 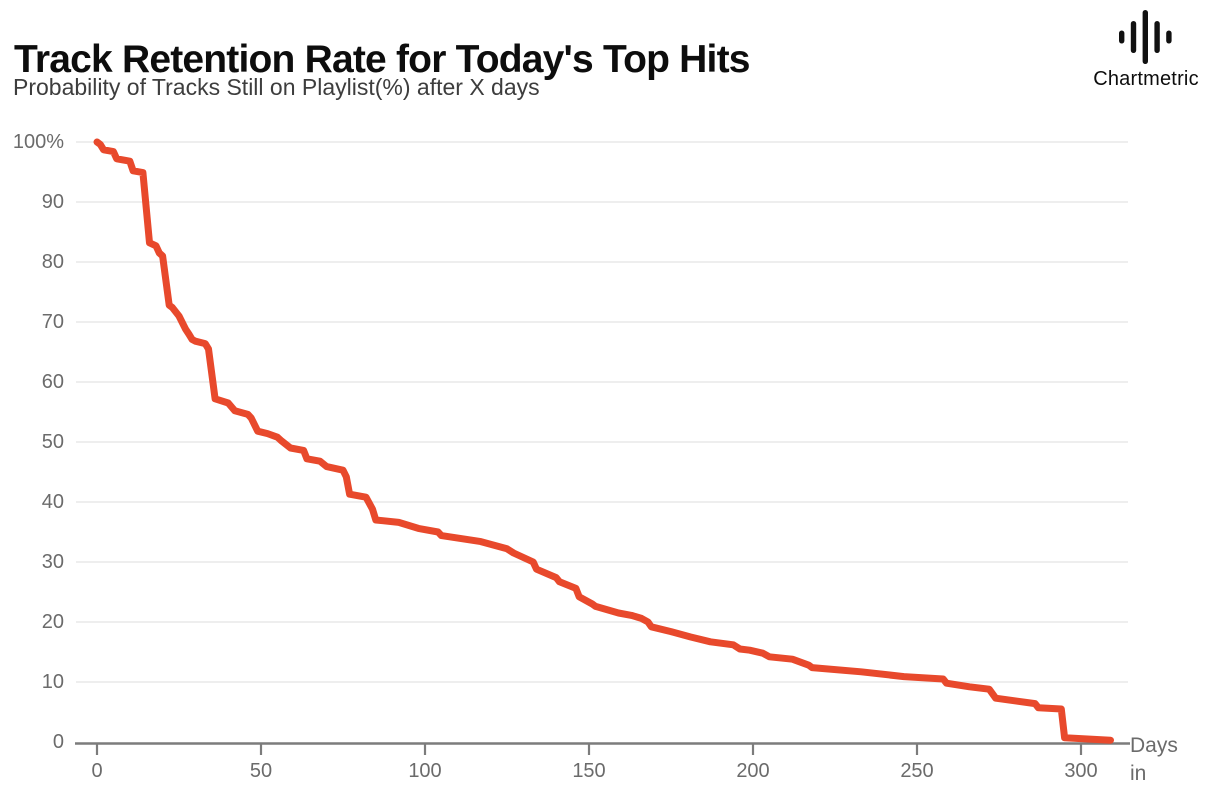 What do you see at coordinates (1146, 79) in the screenshot?
I see `brand-name: Chartmetric` at bounding box center [1146, 79].